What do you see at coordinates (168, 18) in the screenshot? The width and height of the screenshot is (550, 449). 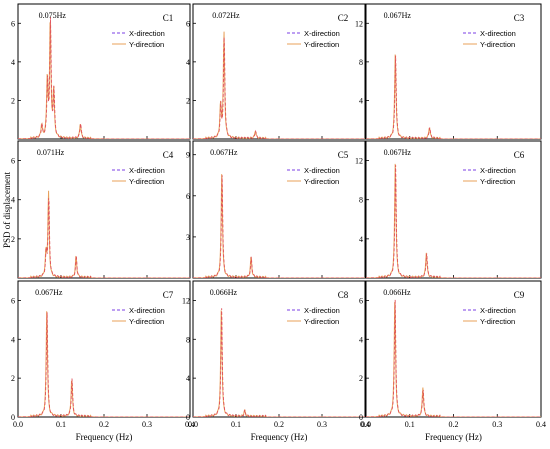 I see `panel-title: C1` at bounding box center [168, 18].